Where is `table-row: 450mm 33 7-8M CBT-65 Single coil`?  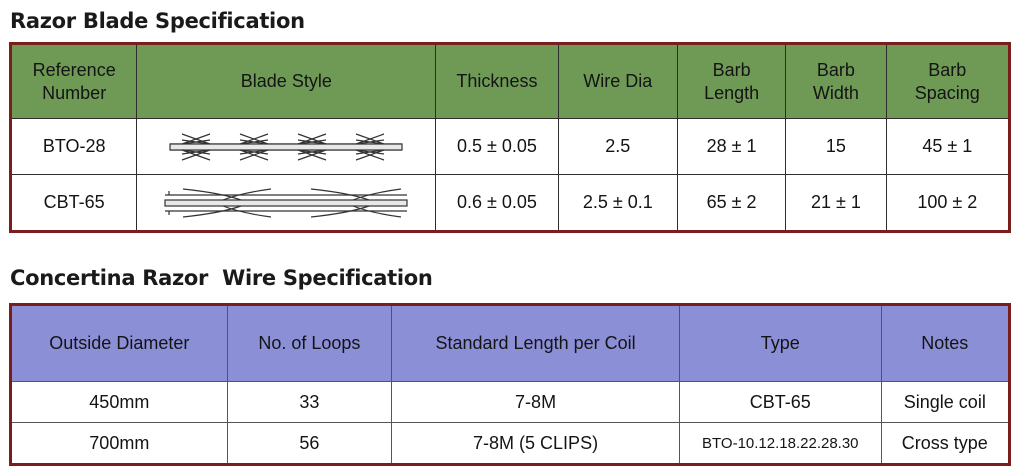 table-row: 450mm 33 7-8M CBT-65 Single coil is located at coordinates (510, 402).